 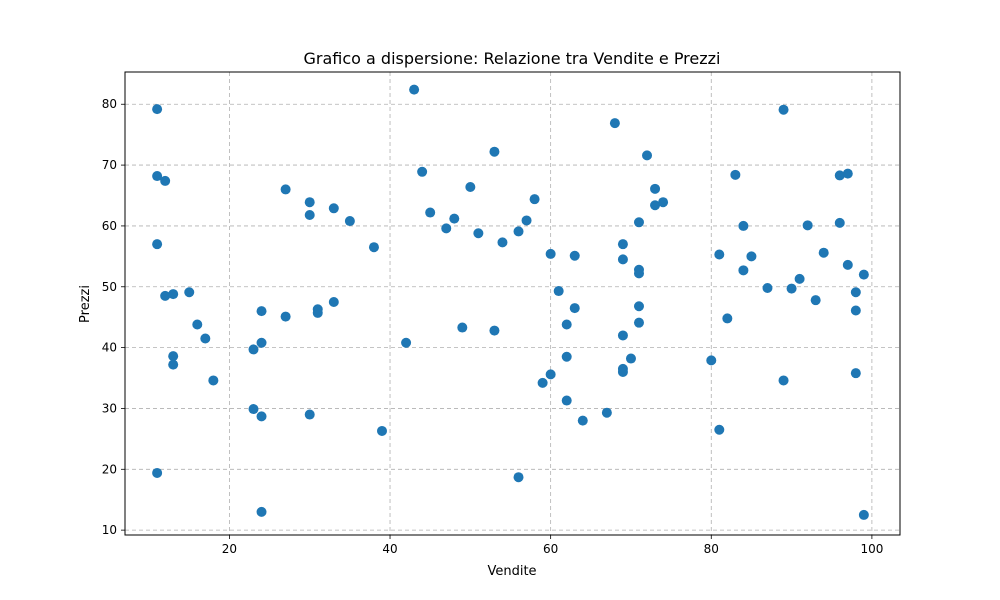 I want to click on x-tick-label: 100, so click(x=871, y=549).